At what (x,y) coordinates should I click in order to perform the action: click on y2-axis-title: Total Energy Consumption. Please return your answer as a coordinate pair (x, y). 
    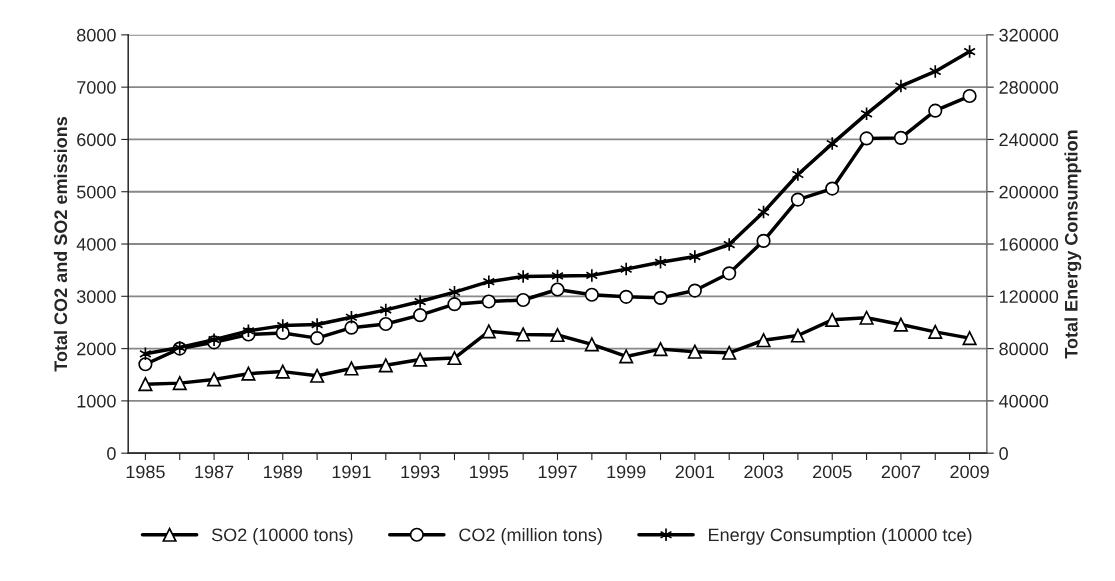
    Looking at the image, I should click on (1073, 244).